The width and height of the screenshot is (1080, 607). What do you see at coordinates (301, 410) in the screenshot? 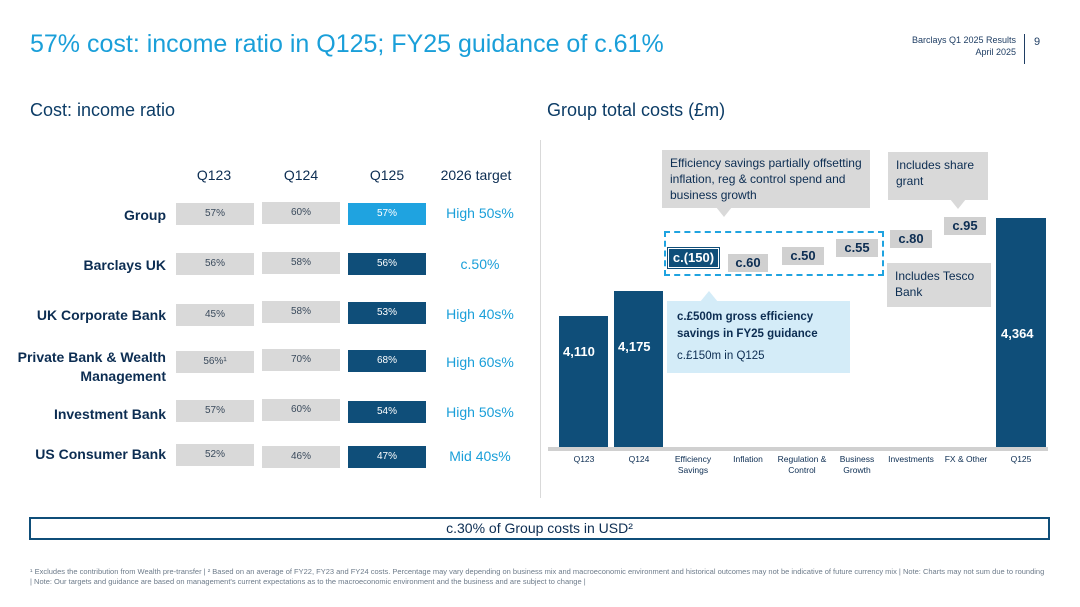
I see `cell-ib-q124: 60%` at bounding box center [301, 410].